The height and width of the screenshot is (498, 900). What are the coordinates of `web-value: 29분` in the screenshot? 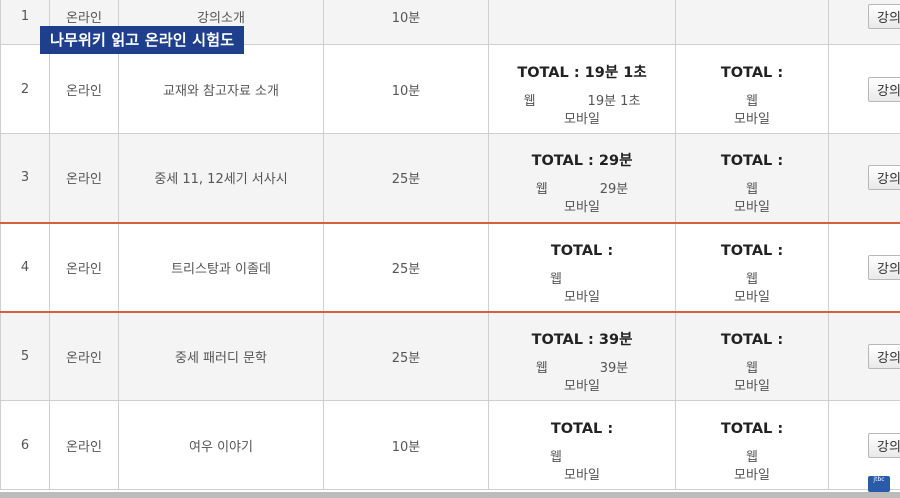 It's located at (614, 190).